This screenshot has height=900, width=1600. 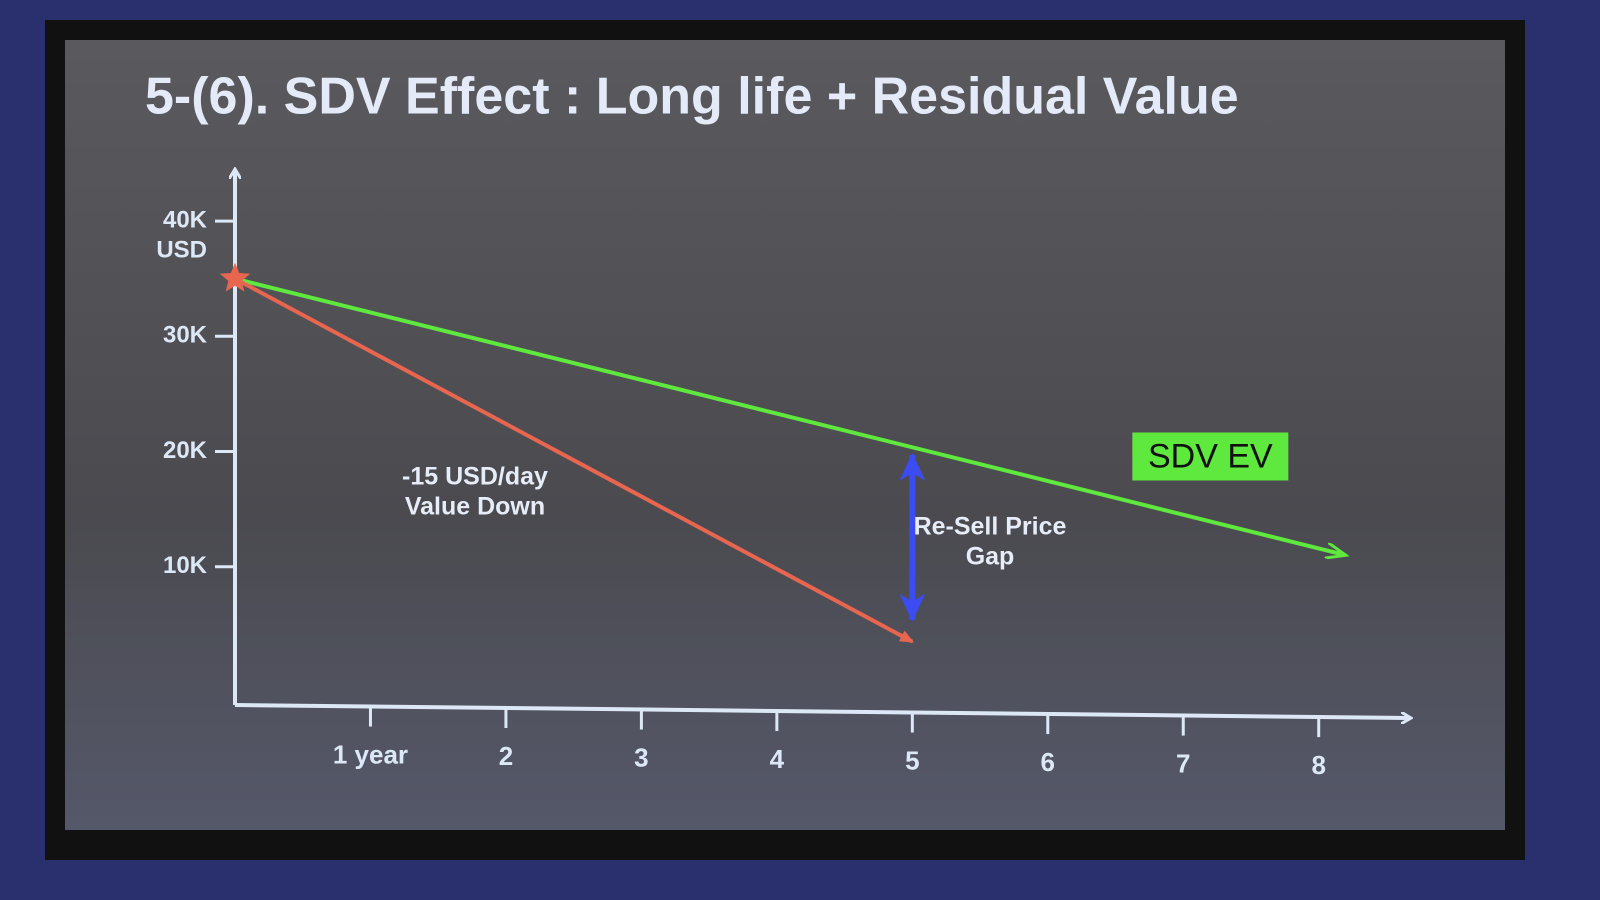 What do you see at coordinates (370, 754) in the screenshot?
I see `x-tick-label: 1 year` at bounding box center [370, 754].